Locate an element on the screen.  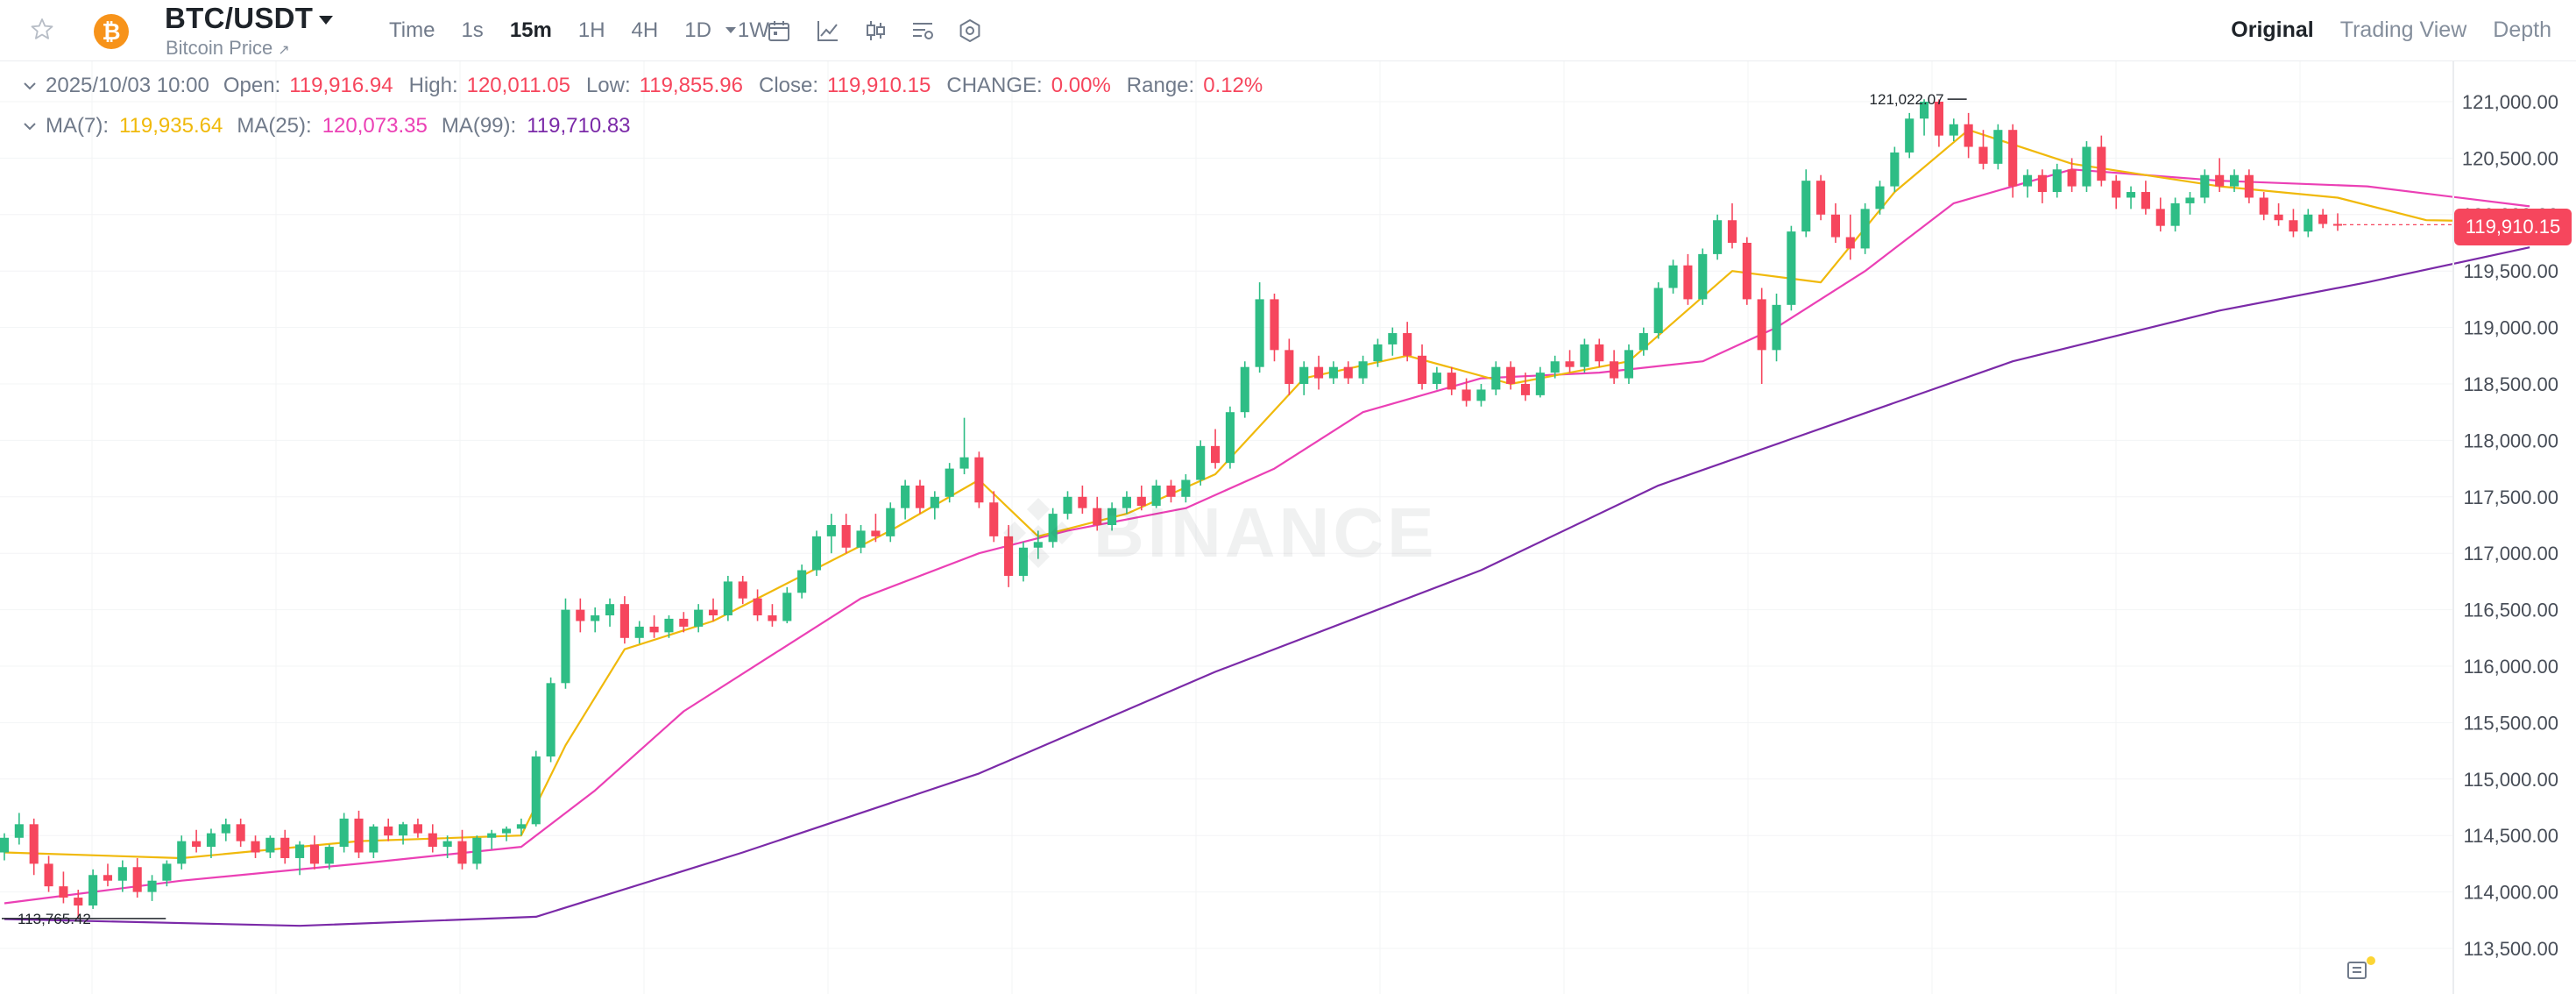
star-icon is located at coordinates (42, 30).